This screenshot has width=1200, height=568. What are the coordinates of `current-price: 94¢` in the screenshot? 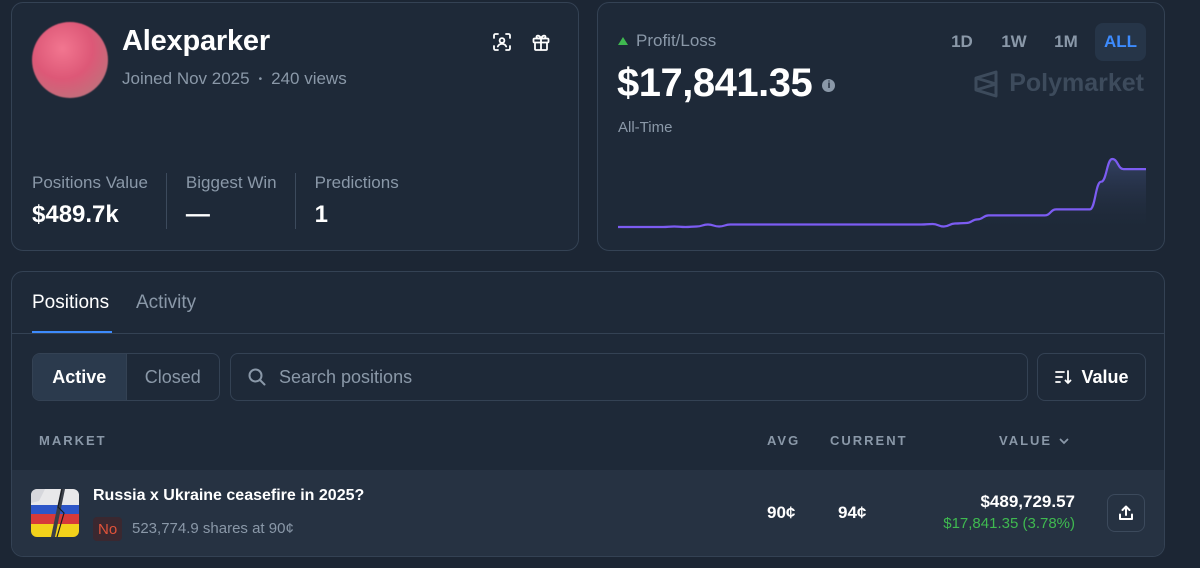 It's located at (852, 512).